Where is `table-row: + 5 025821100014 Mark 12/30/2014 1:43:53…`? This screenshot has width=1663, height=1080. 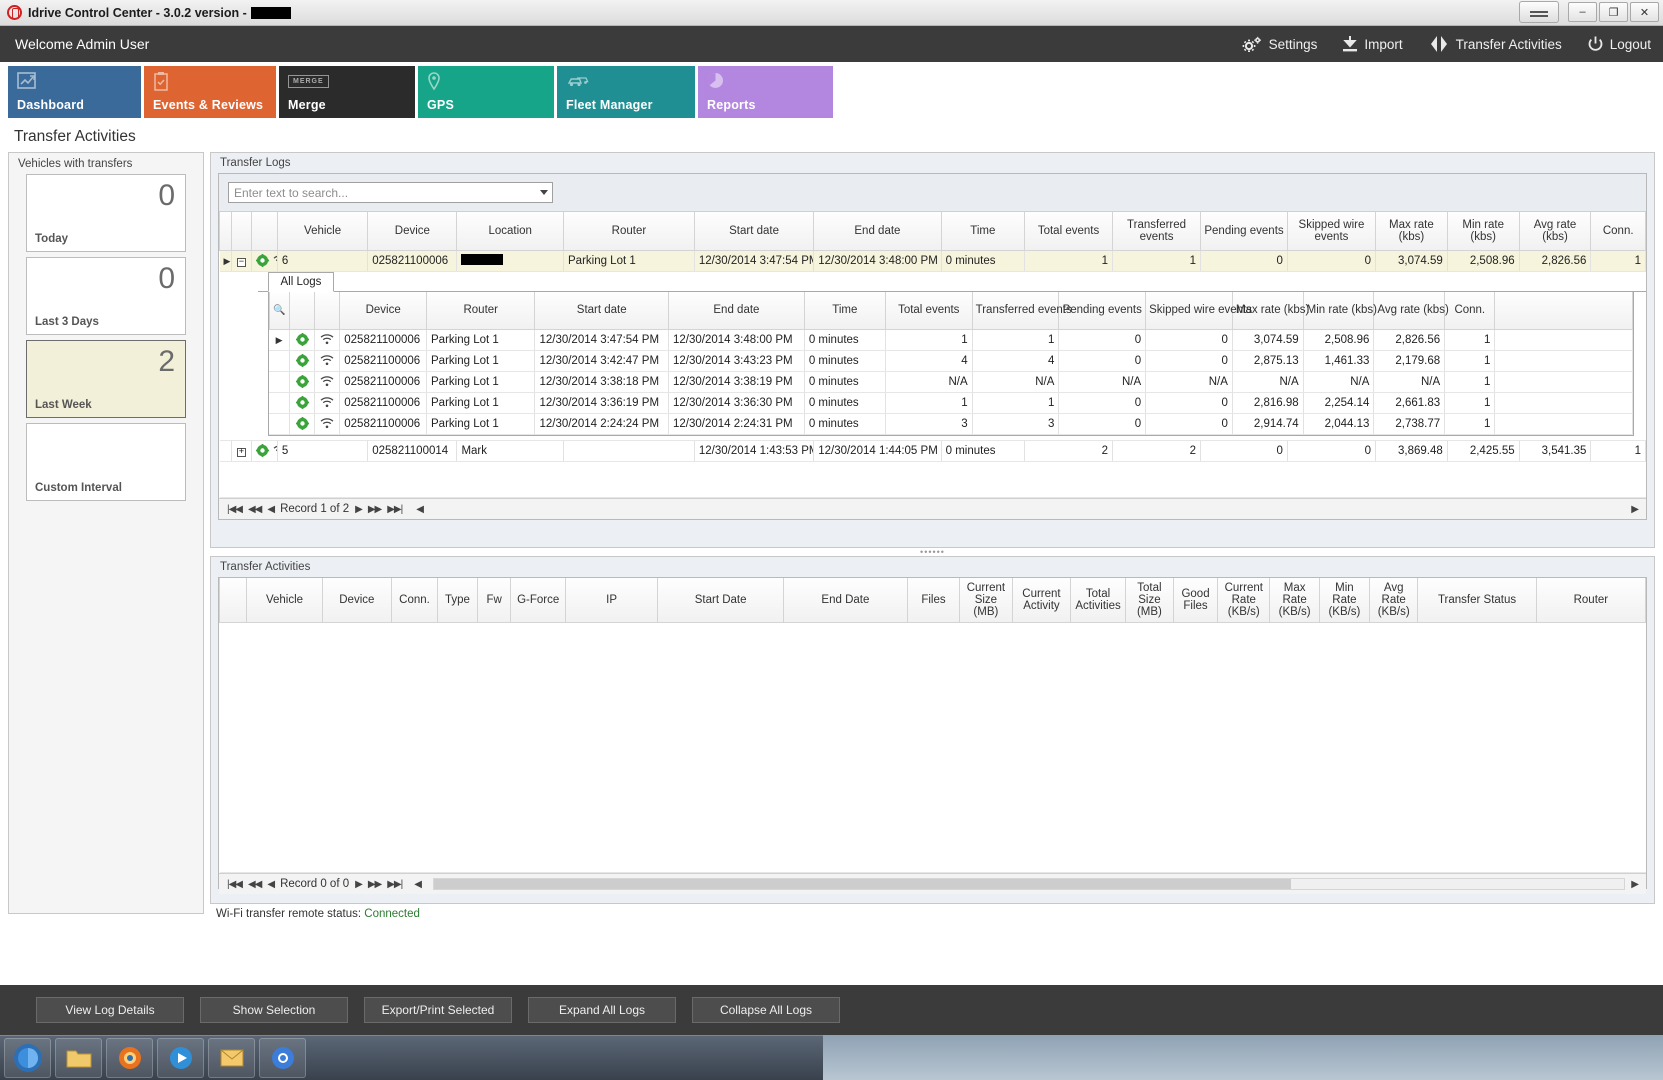 table-row: + 5 025821100014 Mark 12/30/2014 1:43:53… is located at coordinates (932, 451).